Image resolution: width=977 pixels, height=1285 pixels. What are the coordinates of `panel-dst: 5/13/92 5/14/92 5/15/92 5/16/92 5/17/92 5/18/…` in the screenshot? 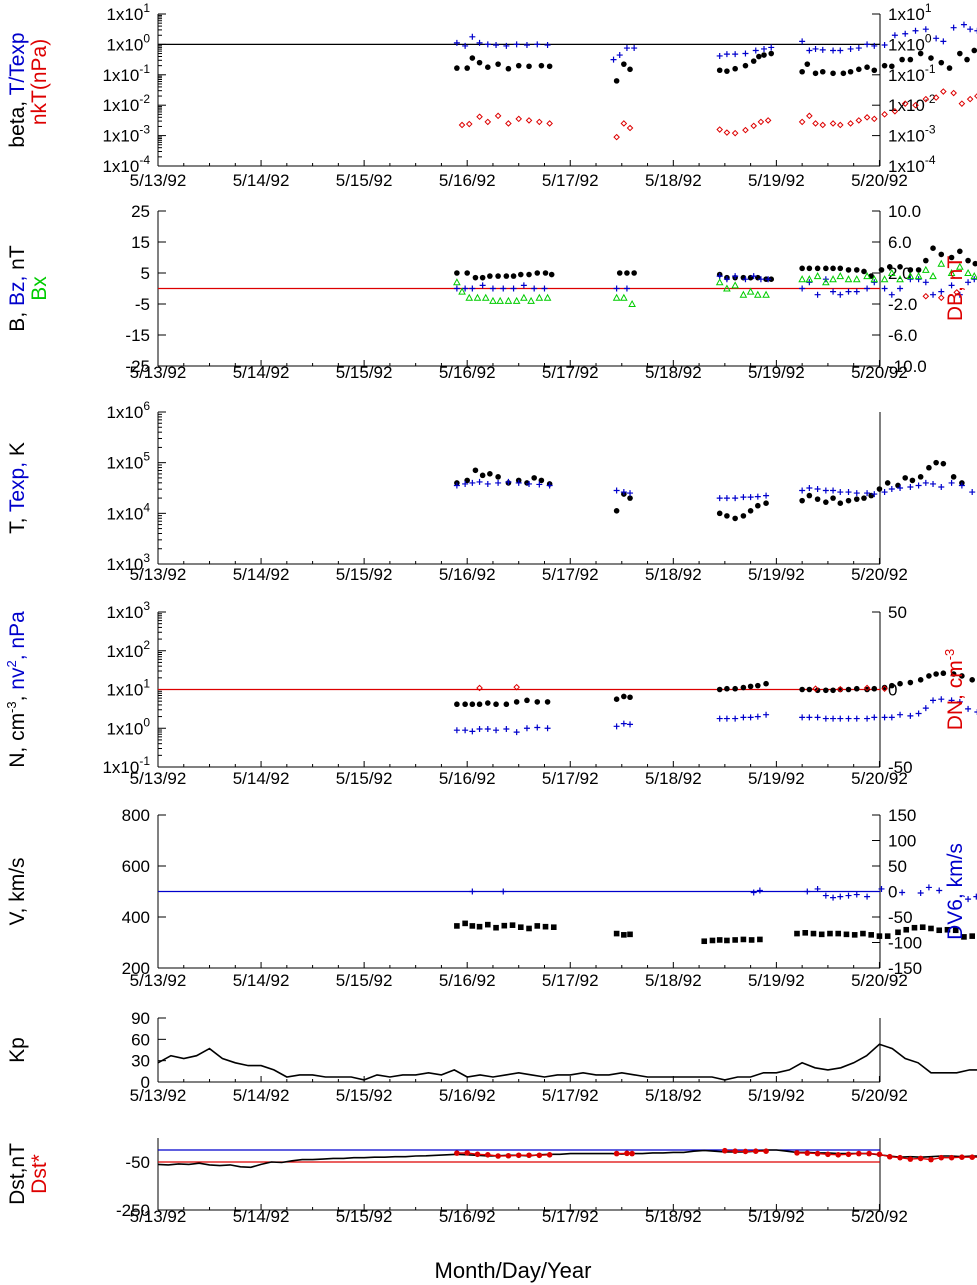 It's located at (491, 1182).